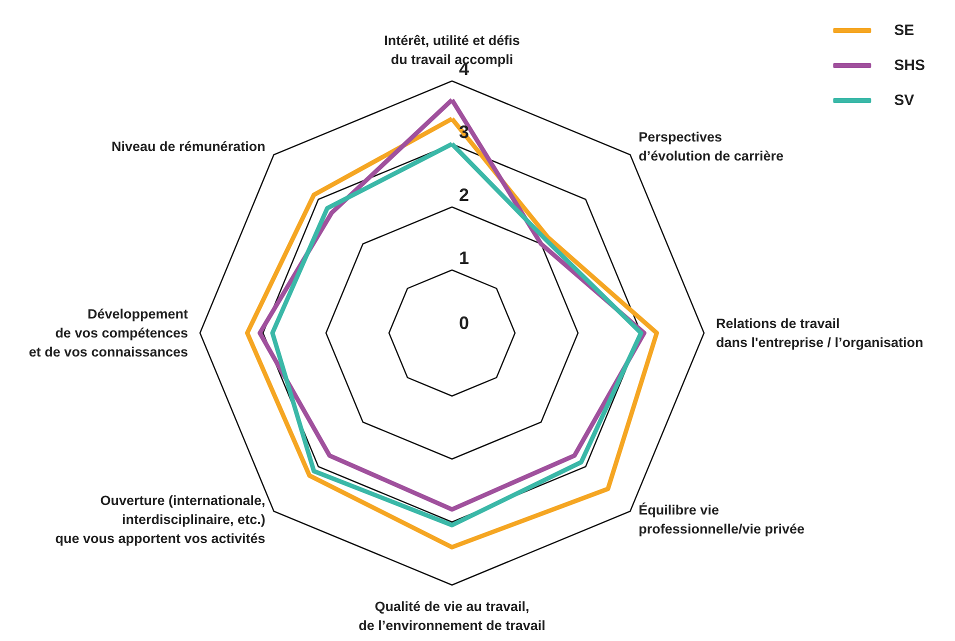 The width and height of the screenshot is (955, 641). What do you see at coordinates (711, 146) in the screenshot?
I see `spoke-label: Perspectives d’évolution de carrière` at bounding box center [711, 146].